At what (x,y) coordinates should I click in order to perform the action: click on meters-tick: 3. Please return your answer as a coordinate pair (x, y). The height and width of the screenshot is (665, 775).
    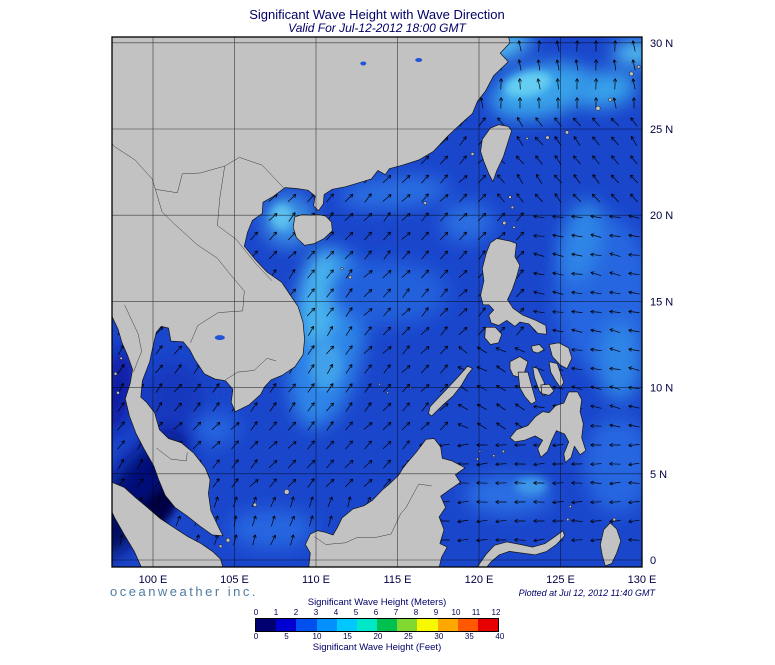
    Looking at the image, I should click on (316, 612).